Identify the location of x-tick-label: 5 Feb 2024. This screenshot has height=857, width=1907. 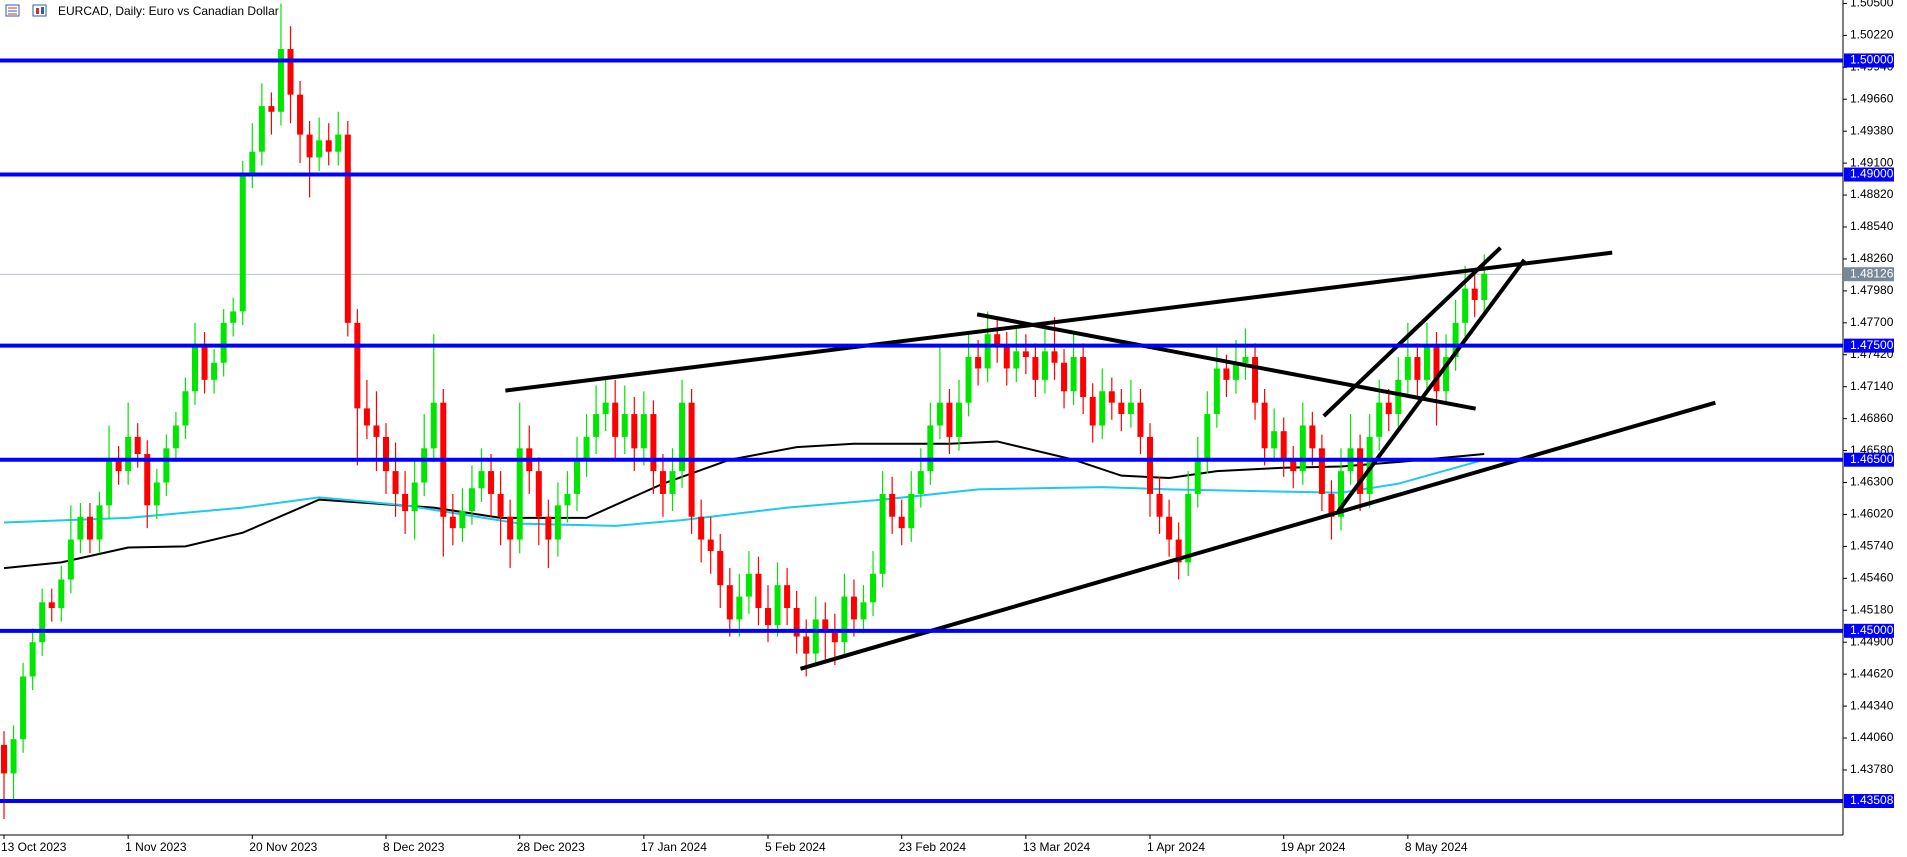
(795, 847).